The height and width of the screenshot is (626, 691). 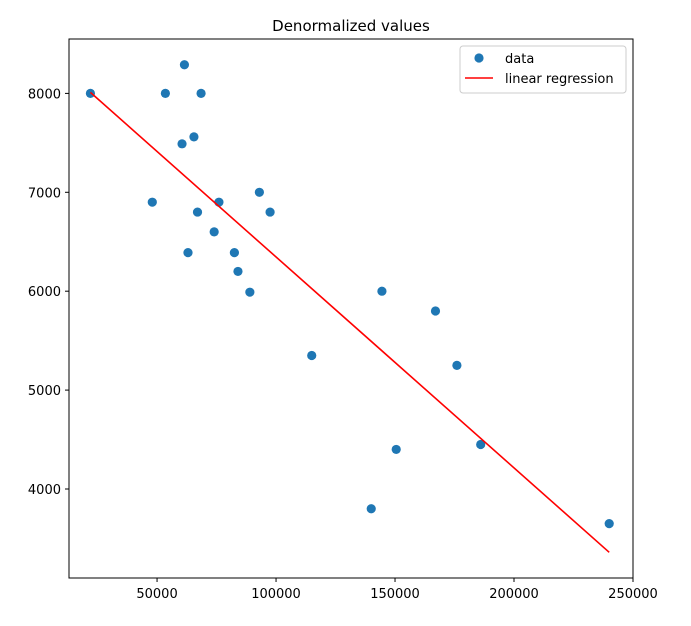 I want to click on chart-title: Denormalized values, so click(x=351, y=26).